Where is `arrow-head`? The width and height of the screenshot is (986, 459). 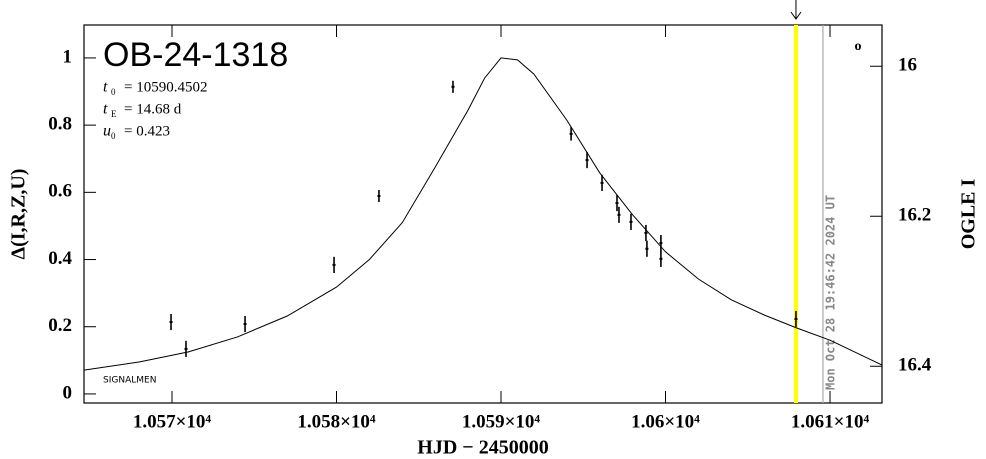 arrow-head is located at coordinates (796, 15).